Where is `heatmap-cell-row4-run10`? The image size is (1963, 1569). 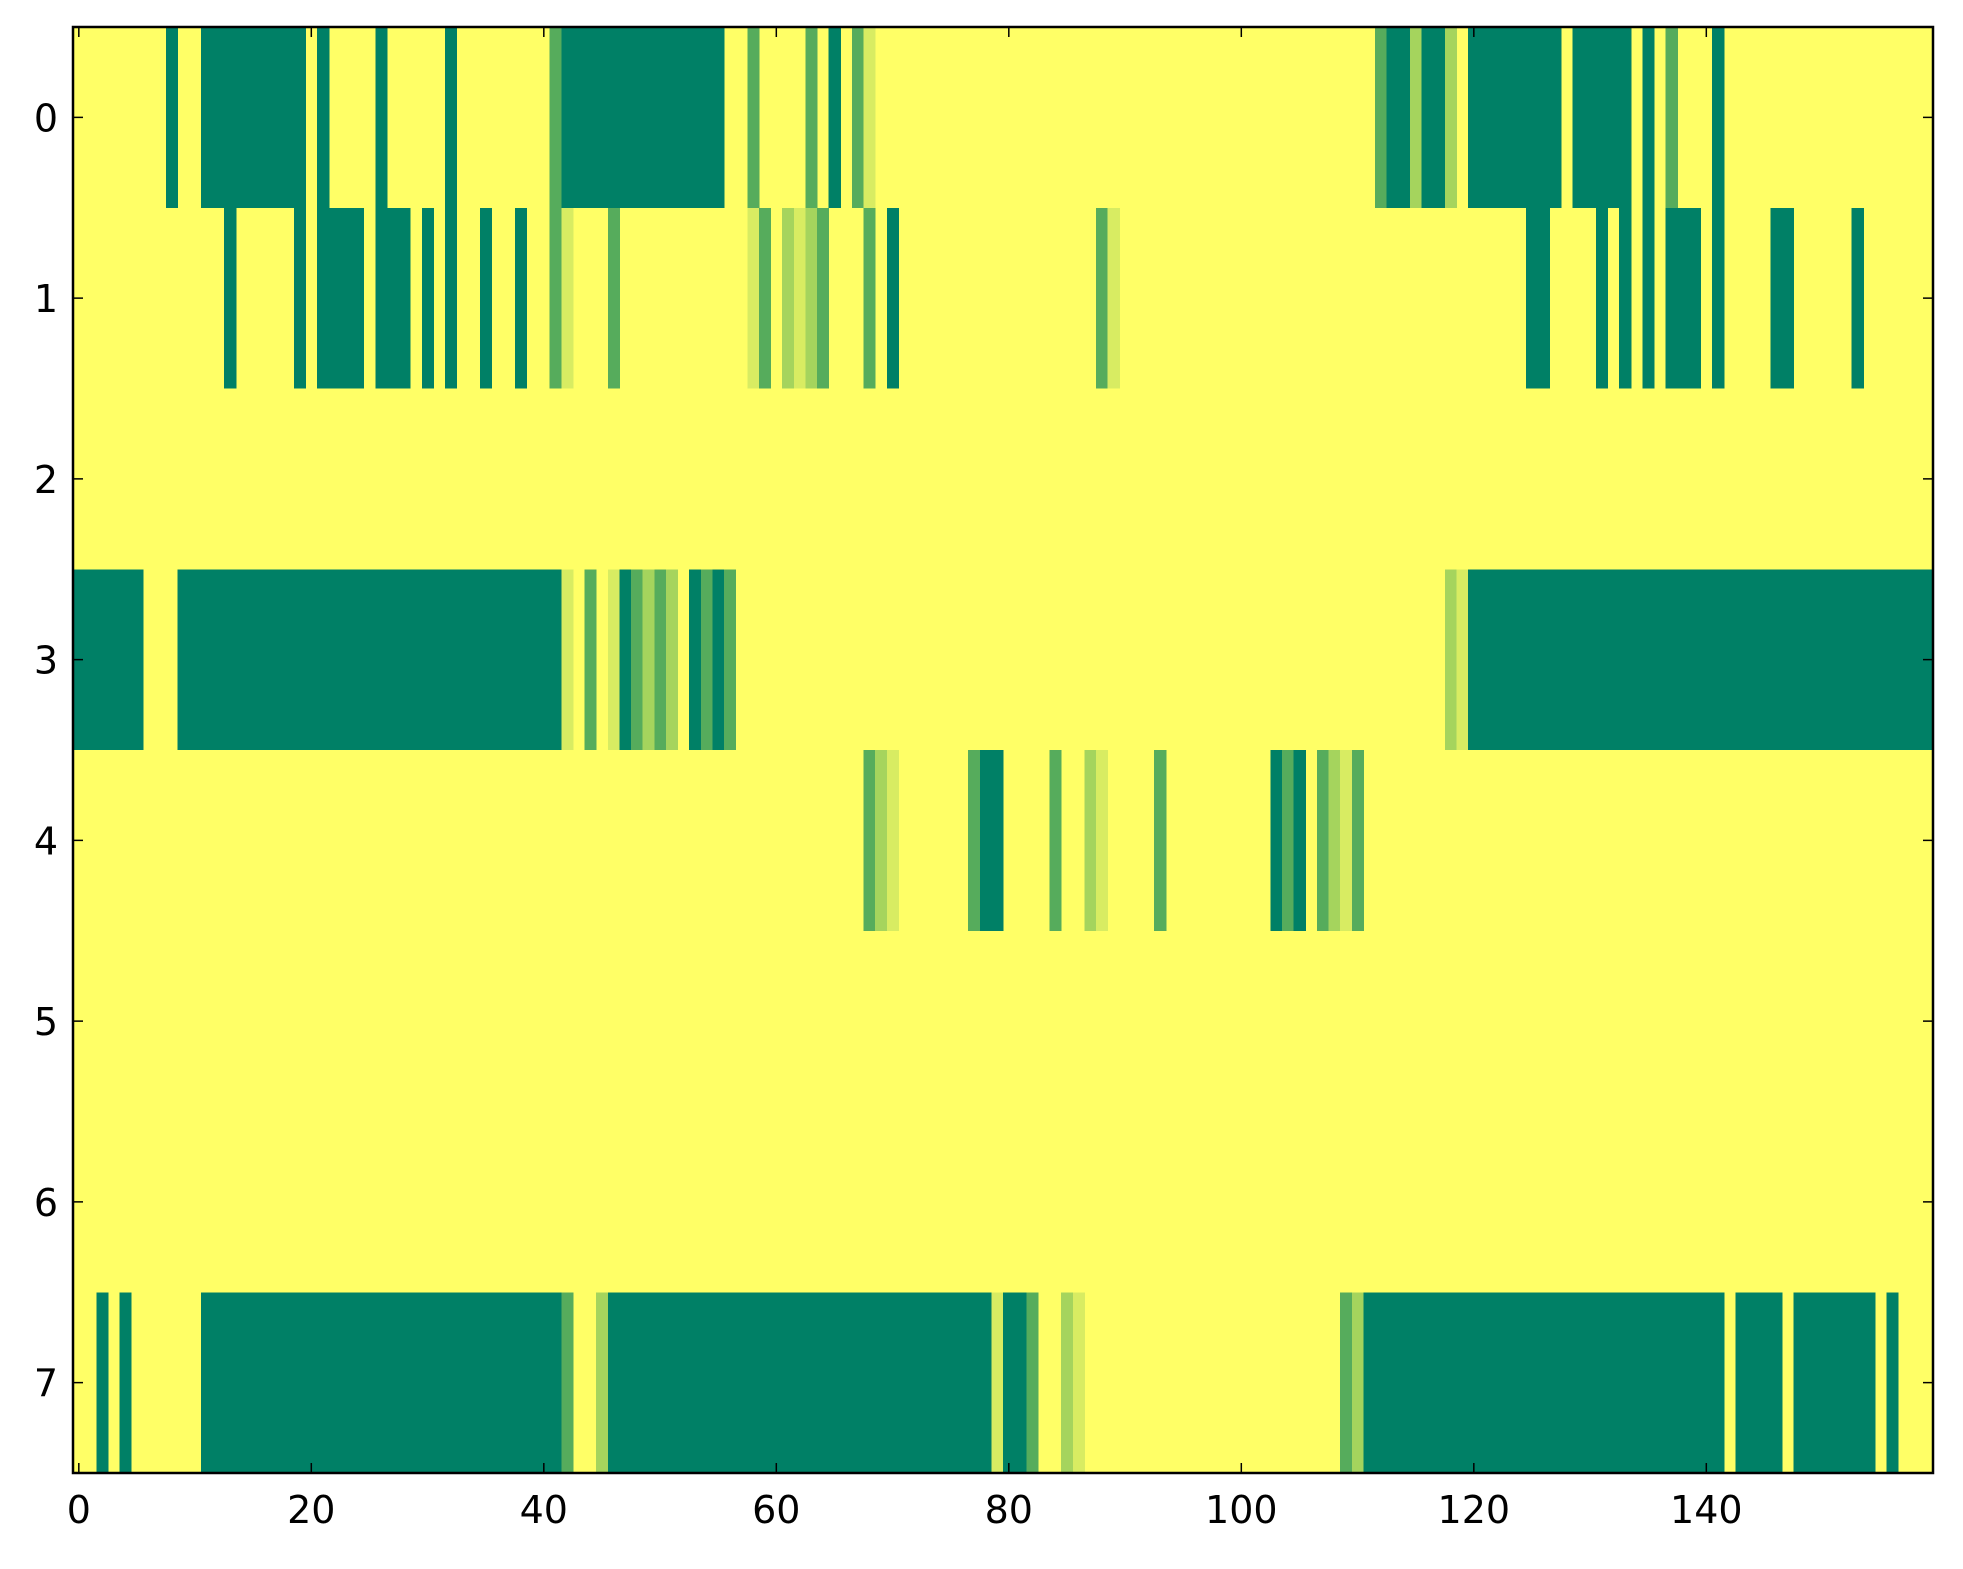
heatmap-cell-row4-run10 is located at coordinates (1288, 840).